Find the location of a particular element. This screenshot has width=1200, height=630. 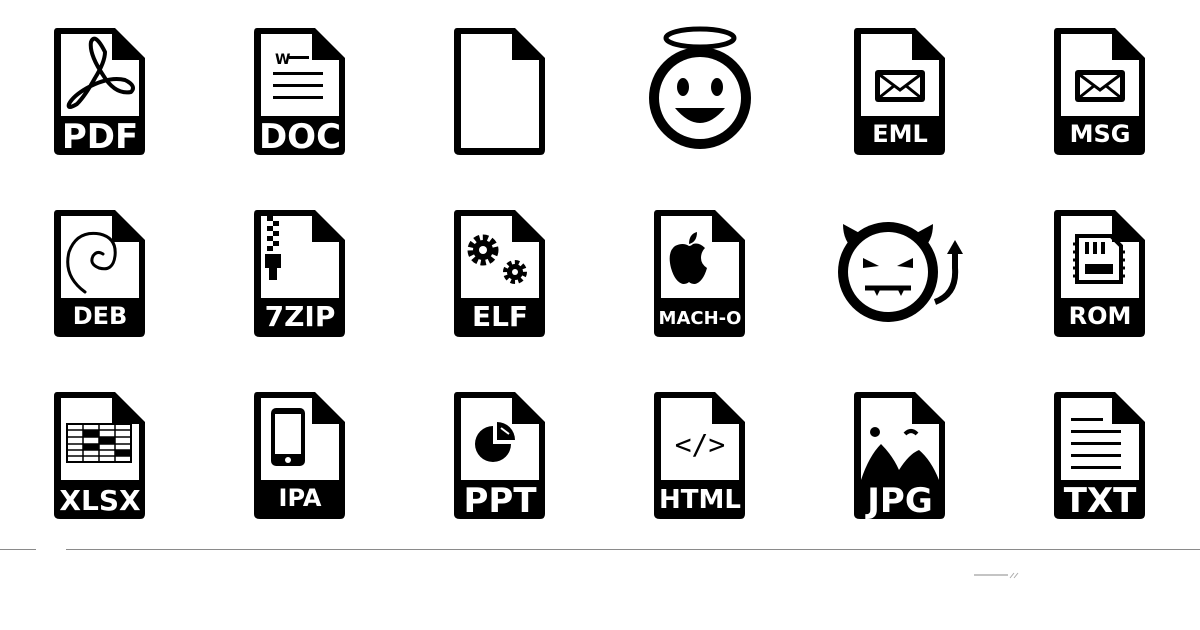

devil-face-icon is located at coordinates (900, 272).